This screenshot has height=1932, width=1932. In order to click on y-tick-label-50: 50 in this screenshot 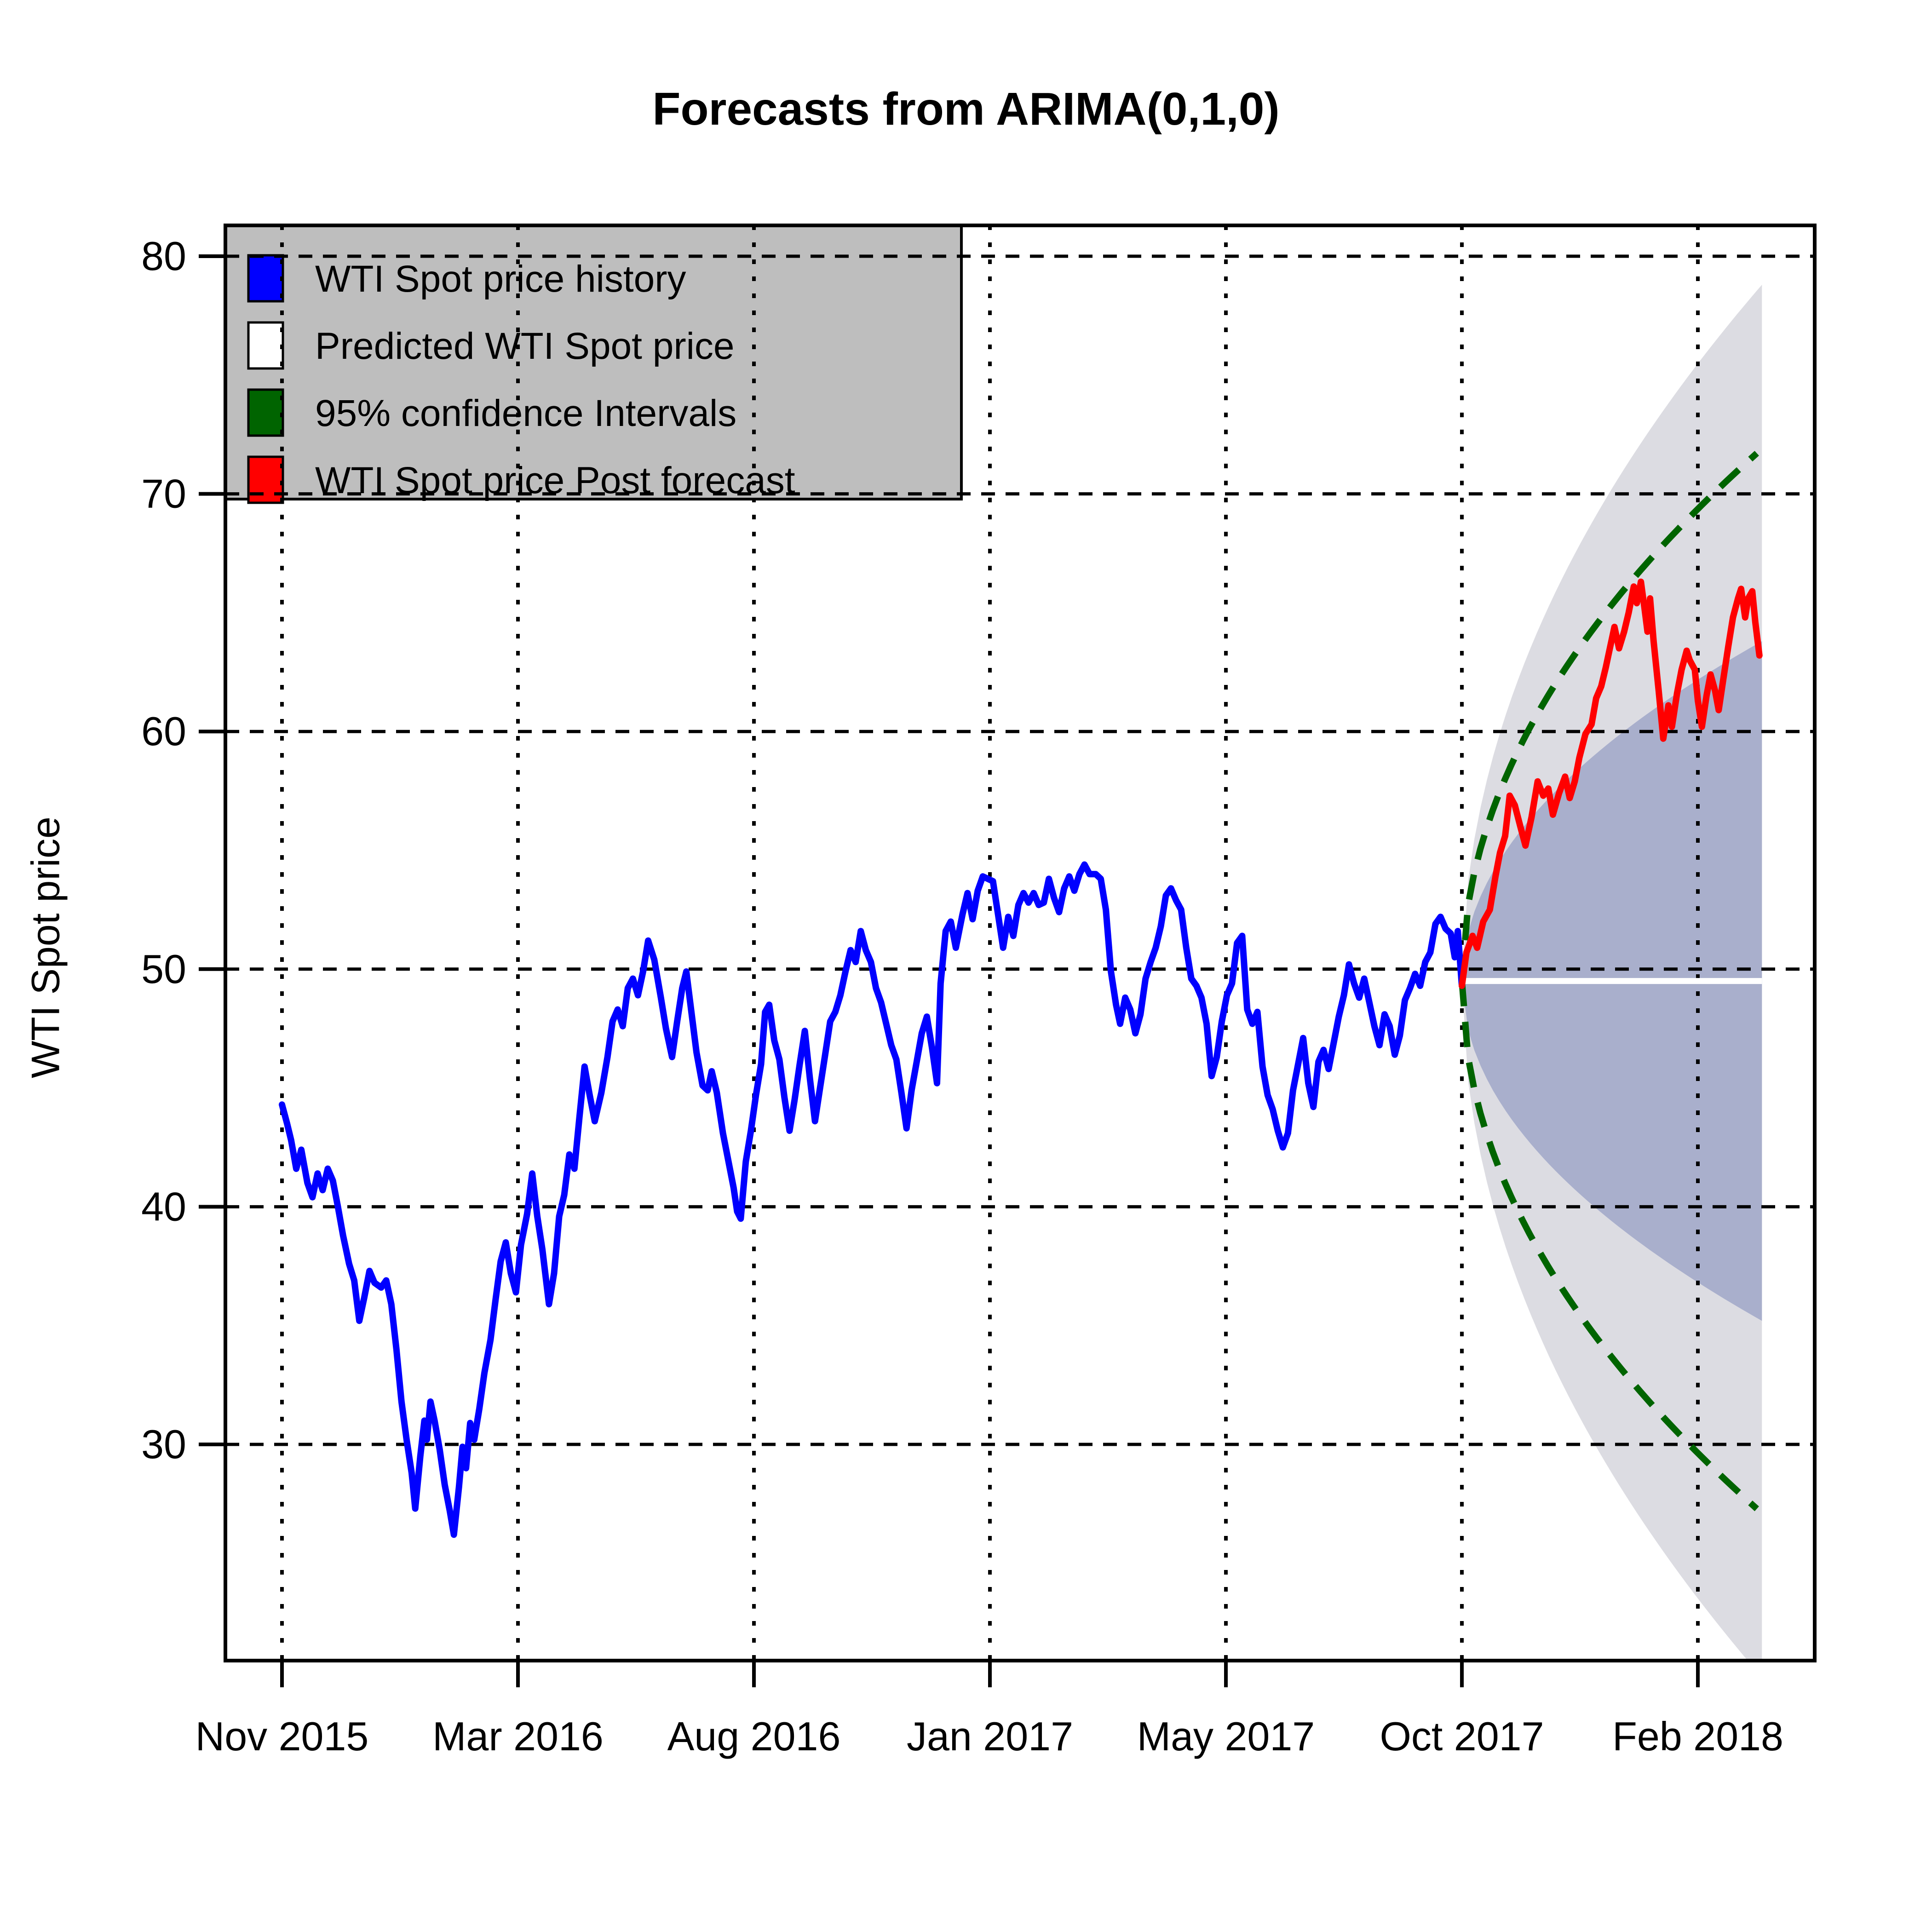, I will do `click(163, 969)`.